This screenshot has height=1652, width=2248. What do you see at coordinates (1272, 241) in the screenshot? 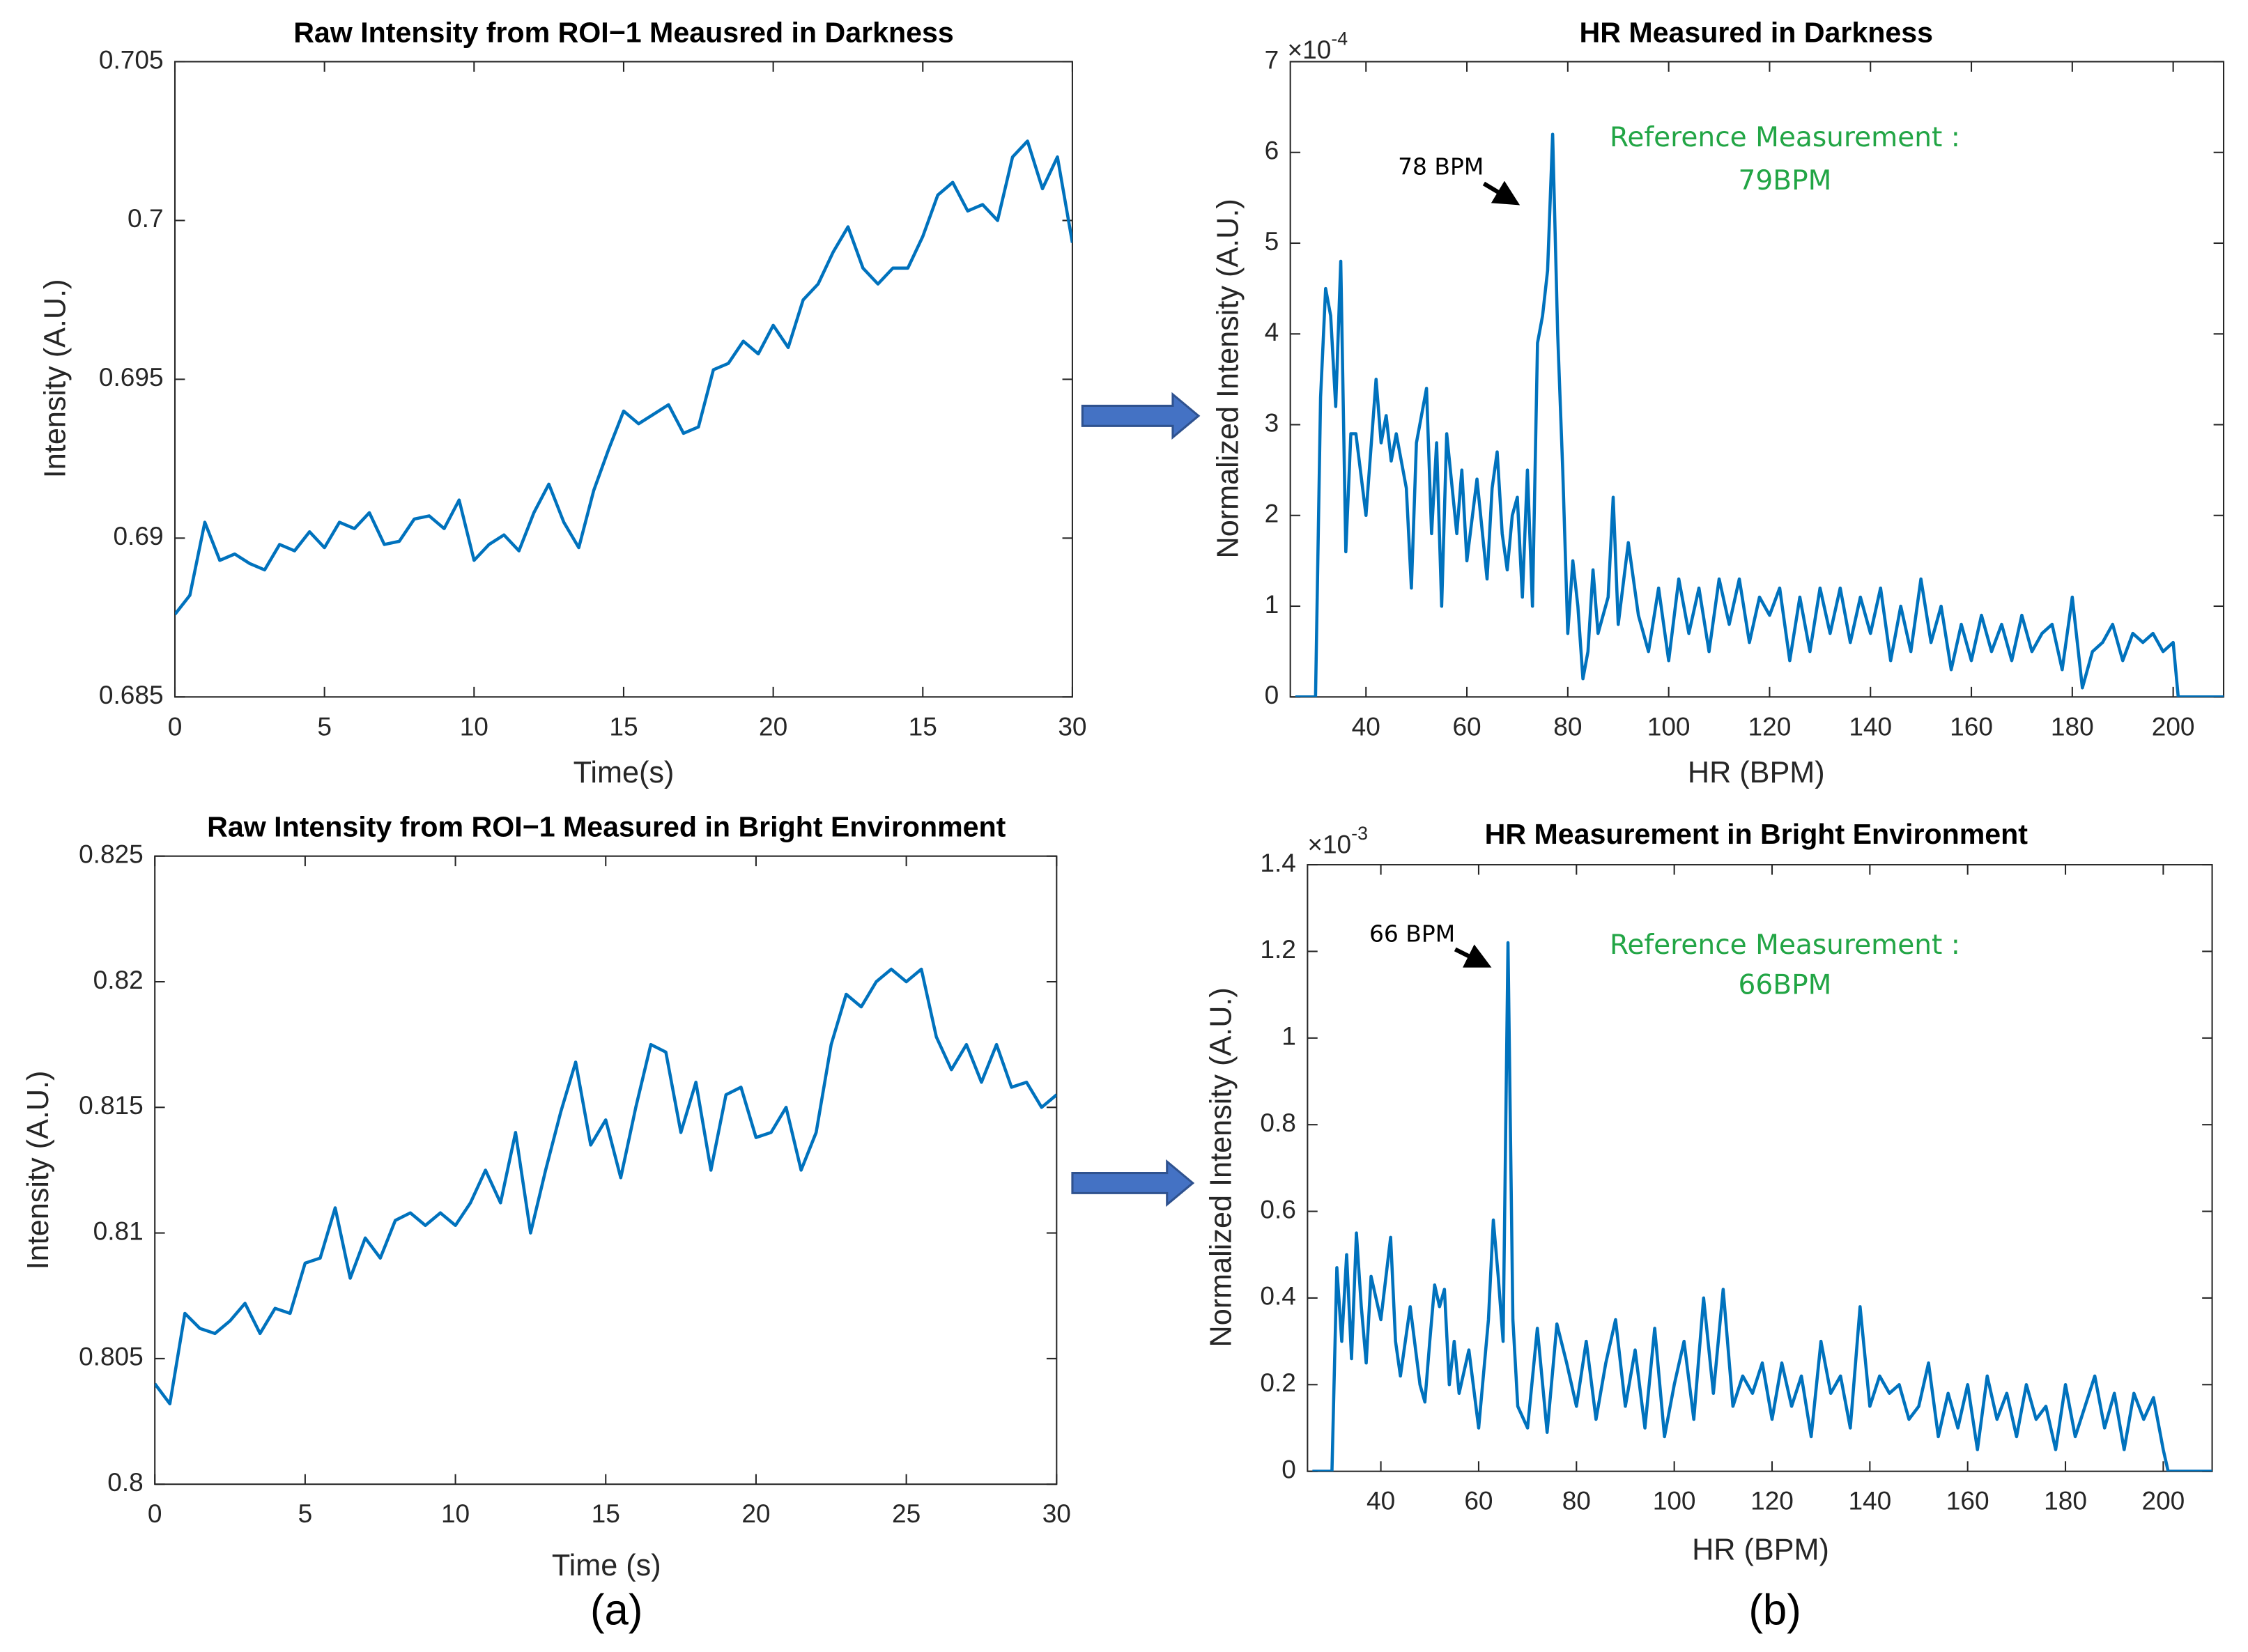
I see `y-tick-label: 5` at bounding box center [1272, 241].